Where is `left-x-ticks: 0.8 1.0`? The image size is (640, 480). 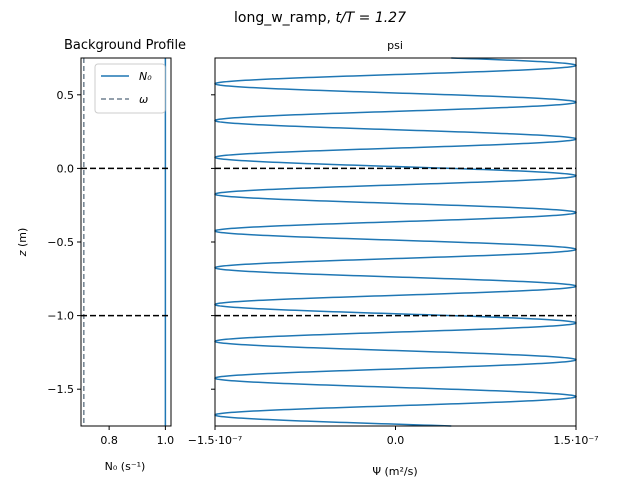
left-x-ticks: 0.8 1.0 is located at coordinates (137, 436).